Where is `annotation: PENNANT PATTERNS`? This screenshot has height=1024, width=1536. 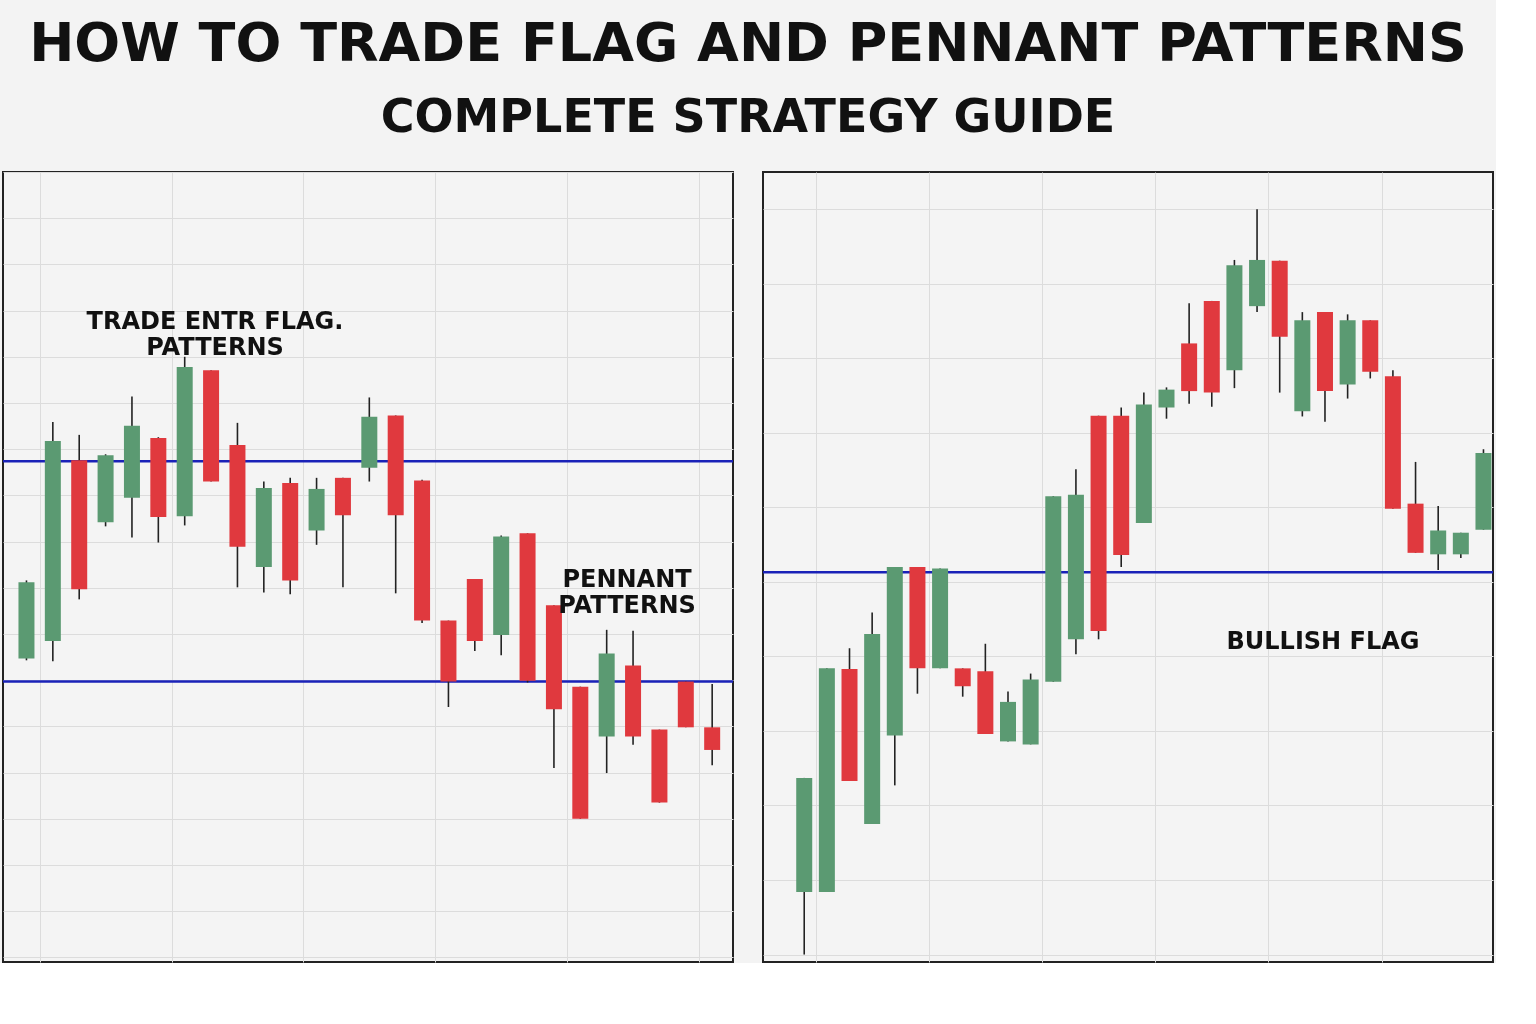 annotation: PENNANT PATTERNS is located at coordinates (627, 592).